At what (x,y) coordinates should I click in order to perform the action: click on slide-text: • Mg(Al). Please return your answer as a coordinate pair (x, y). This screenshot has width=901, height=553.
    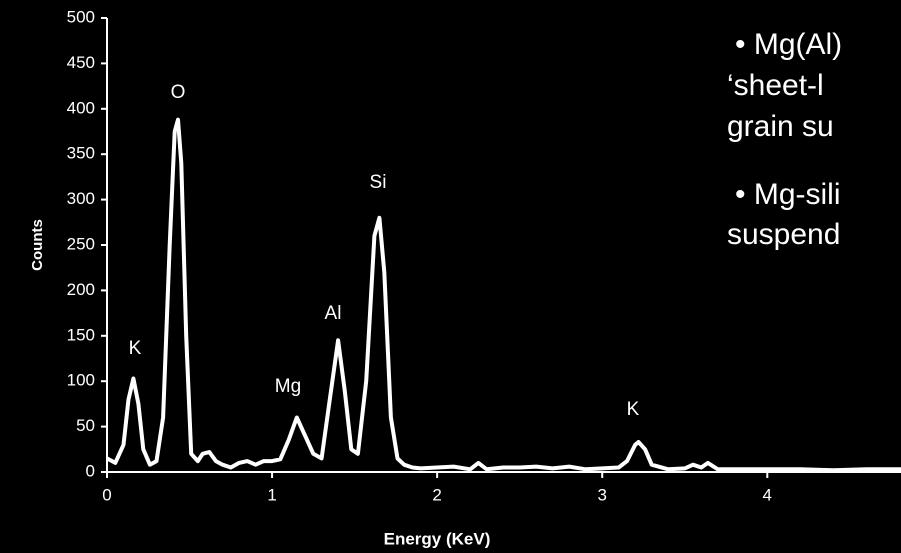
    Looking at the image, I should click on (788, 44).